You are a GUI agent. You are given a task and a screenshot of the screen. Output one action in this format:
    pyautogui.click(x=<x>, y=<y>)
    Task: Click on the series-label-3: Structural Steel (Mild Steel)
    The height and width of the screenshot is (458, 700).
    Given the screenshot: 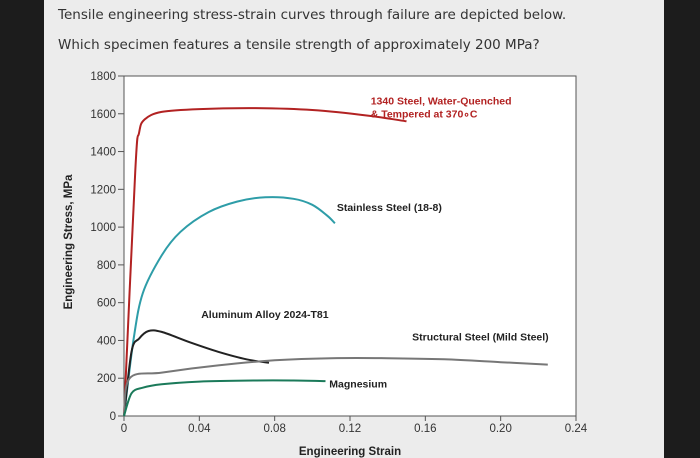 What is the action you would take?
    pyautogui.click(x=480, y=337)
    